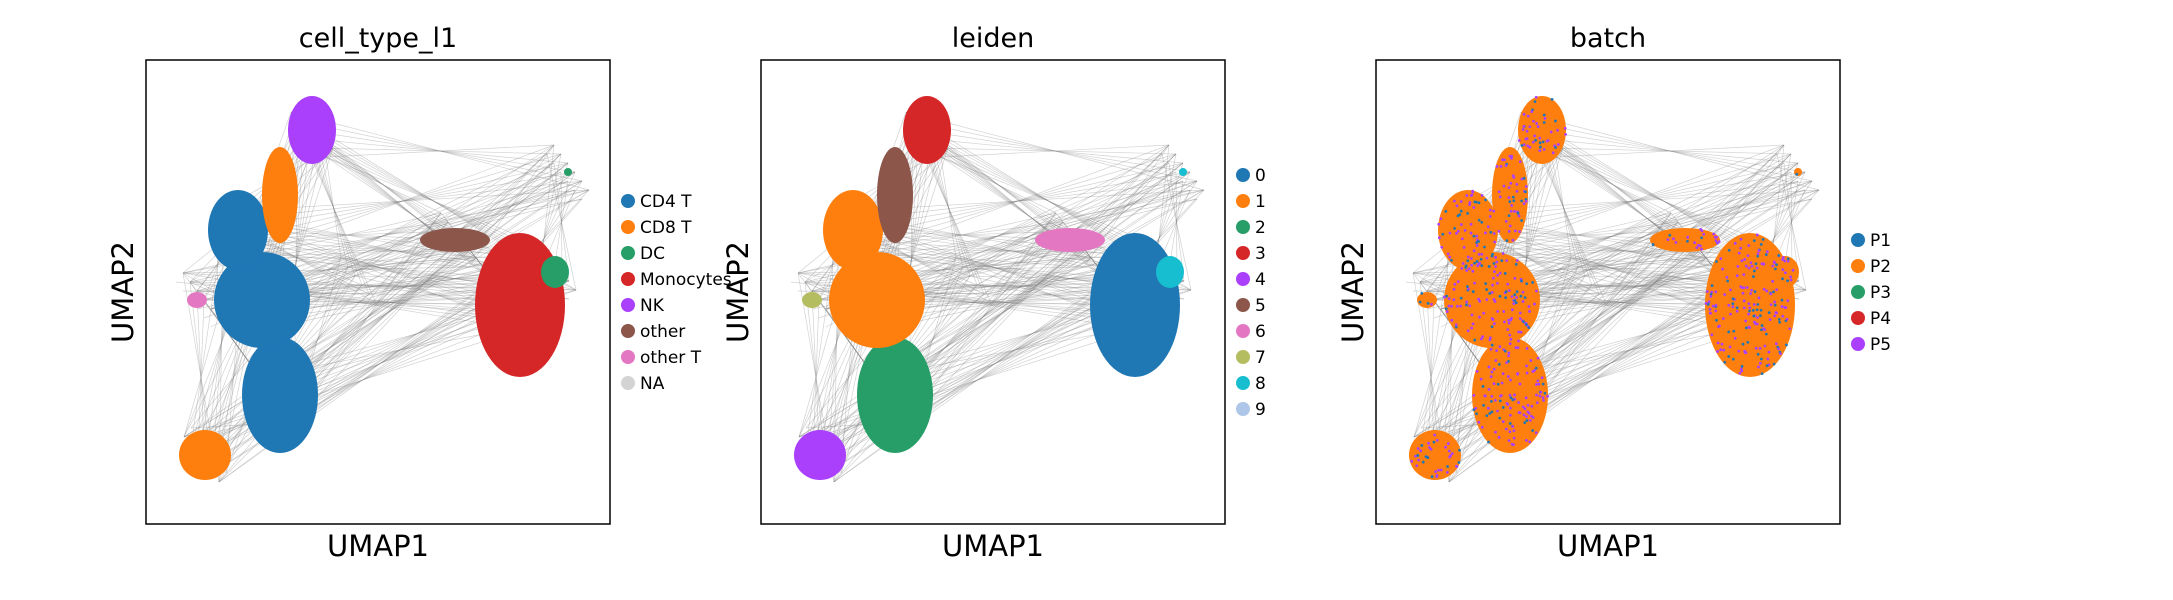  I want to click on scatter-cells, so click(382, 289).